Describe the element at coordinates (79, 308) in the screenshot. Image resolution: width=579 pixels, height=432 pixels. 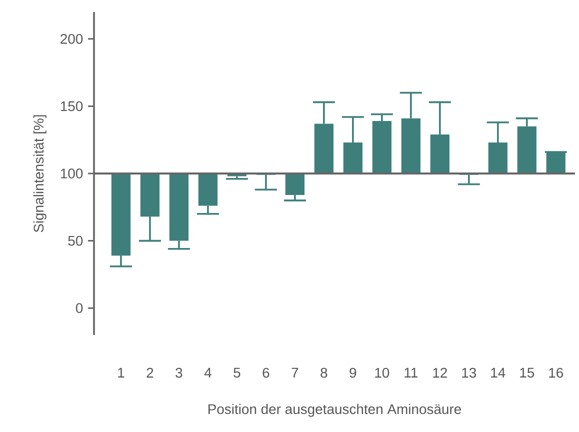
I see `y-tick-label: 0` at that location.